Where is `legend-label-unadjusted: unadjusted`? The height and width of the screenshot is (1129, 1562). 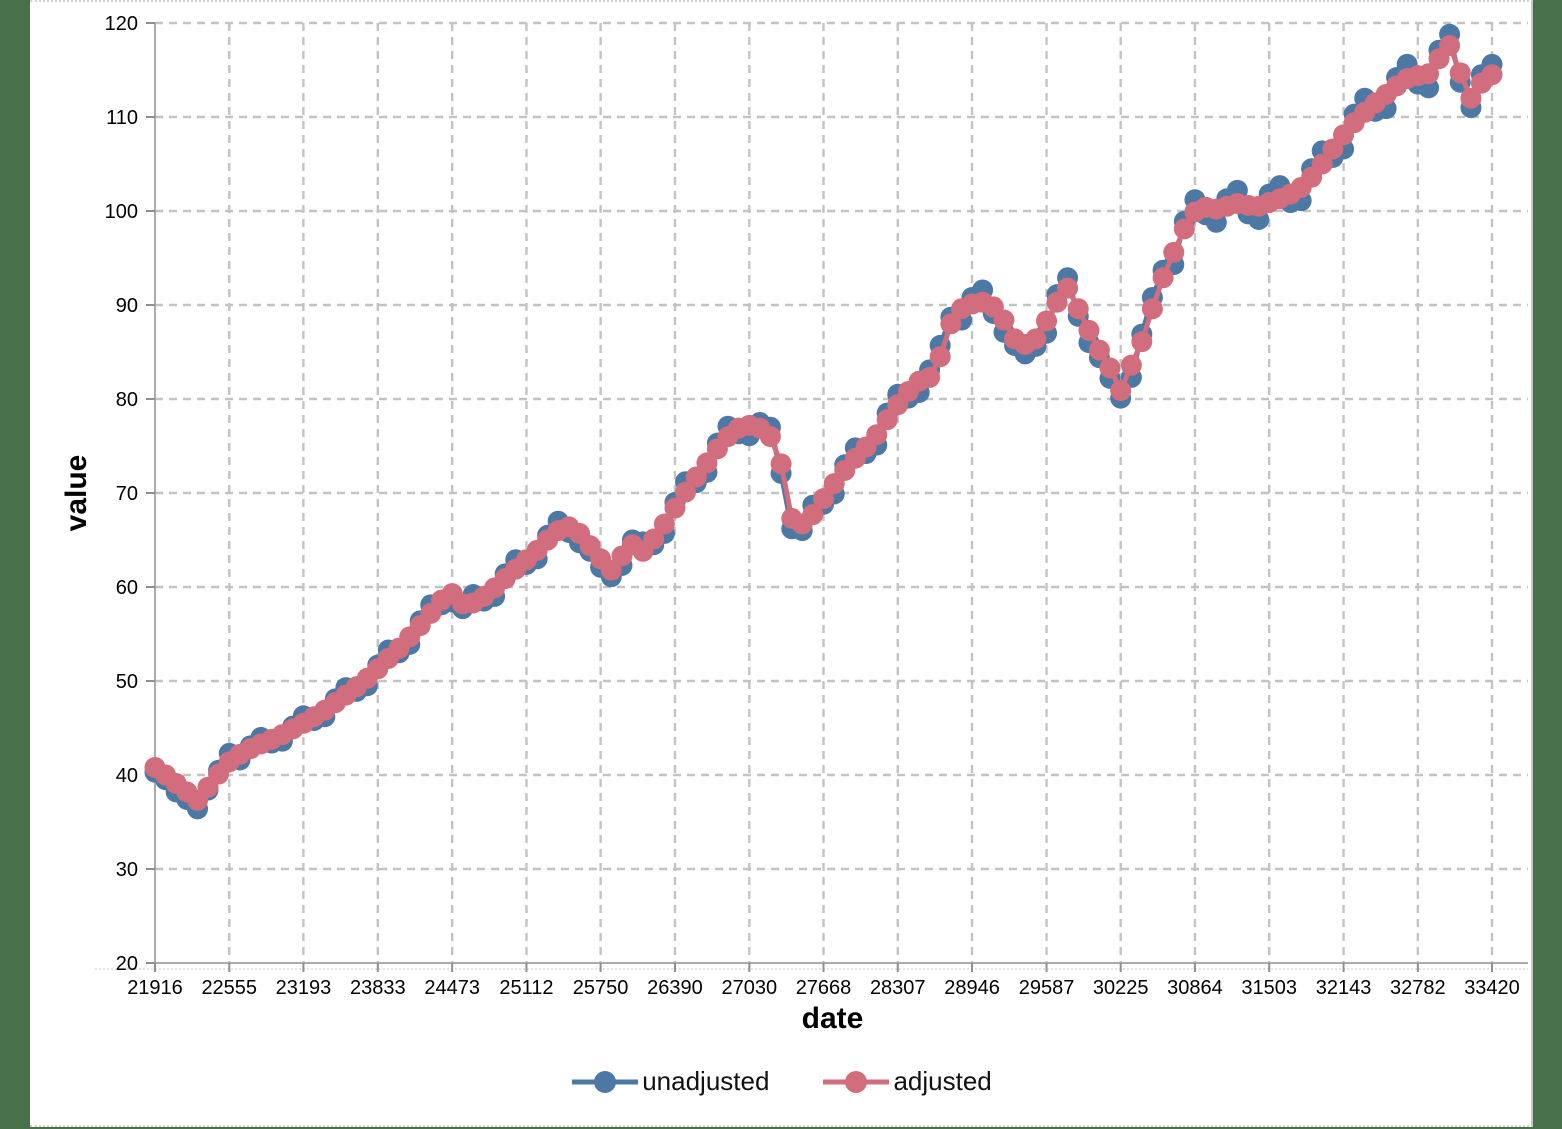
legend-label-unadjusted: unadjusted is located at coordinates (706, 1081).